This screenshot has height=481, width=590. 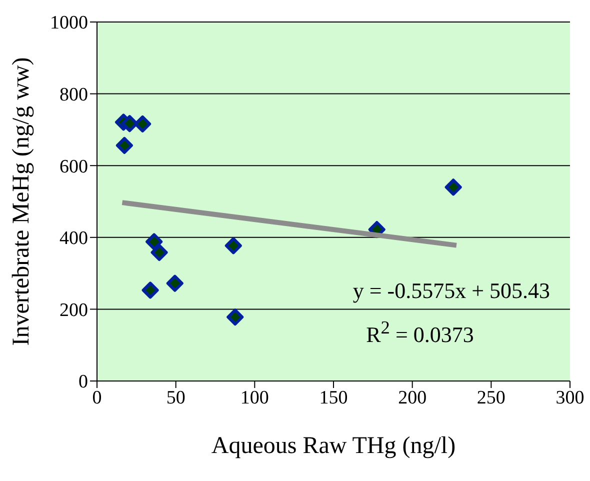 What do you see at coordinates (74, 239) in the screenshot?
I see `y-tick-label: 400` at bounding box center [74, 239].